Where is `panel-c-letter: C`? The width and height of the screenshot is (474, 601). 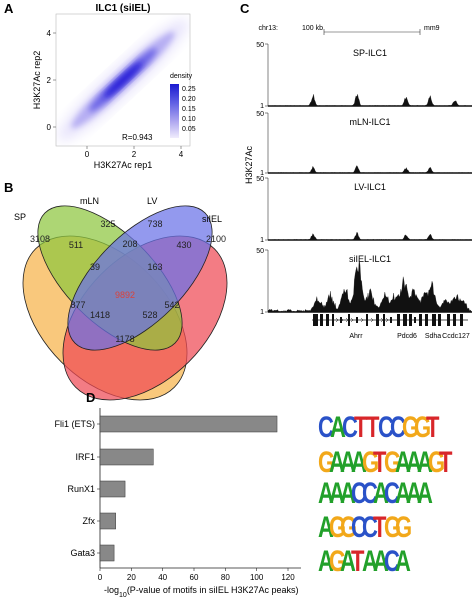 panel-c-letter: C is located at coordinates (245, 8).